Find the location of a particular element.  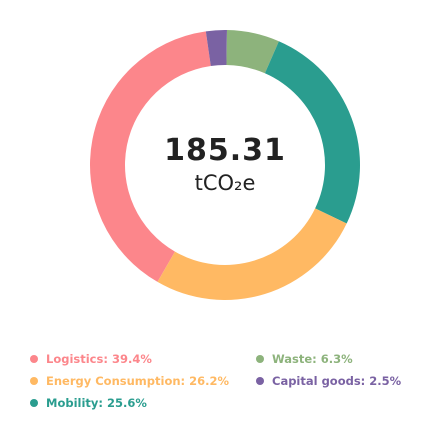

slice-energy-consumption is located at coordinates (252, 254).